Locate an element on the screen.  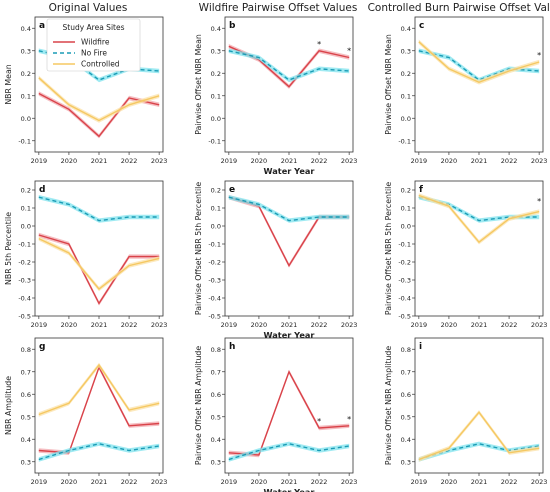
series-band-wildfire-a is located at coordinates (99, 115).